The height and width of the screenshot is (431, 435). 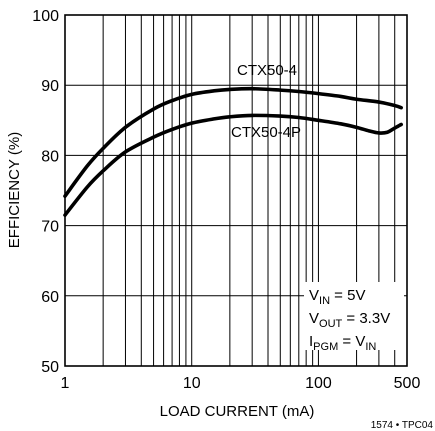 I want to click on y-tick-label: 70, so click(x=50, y=227).